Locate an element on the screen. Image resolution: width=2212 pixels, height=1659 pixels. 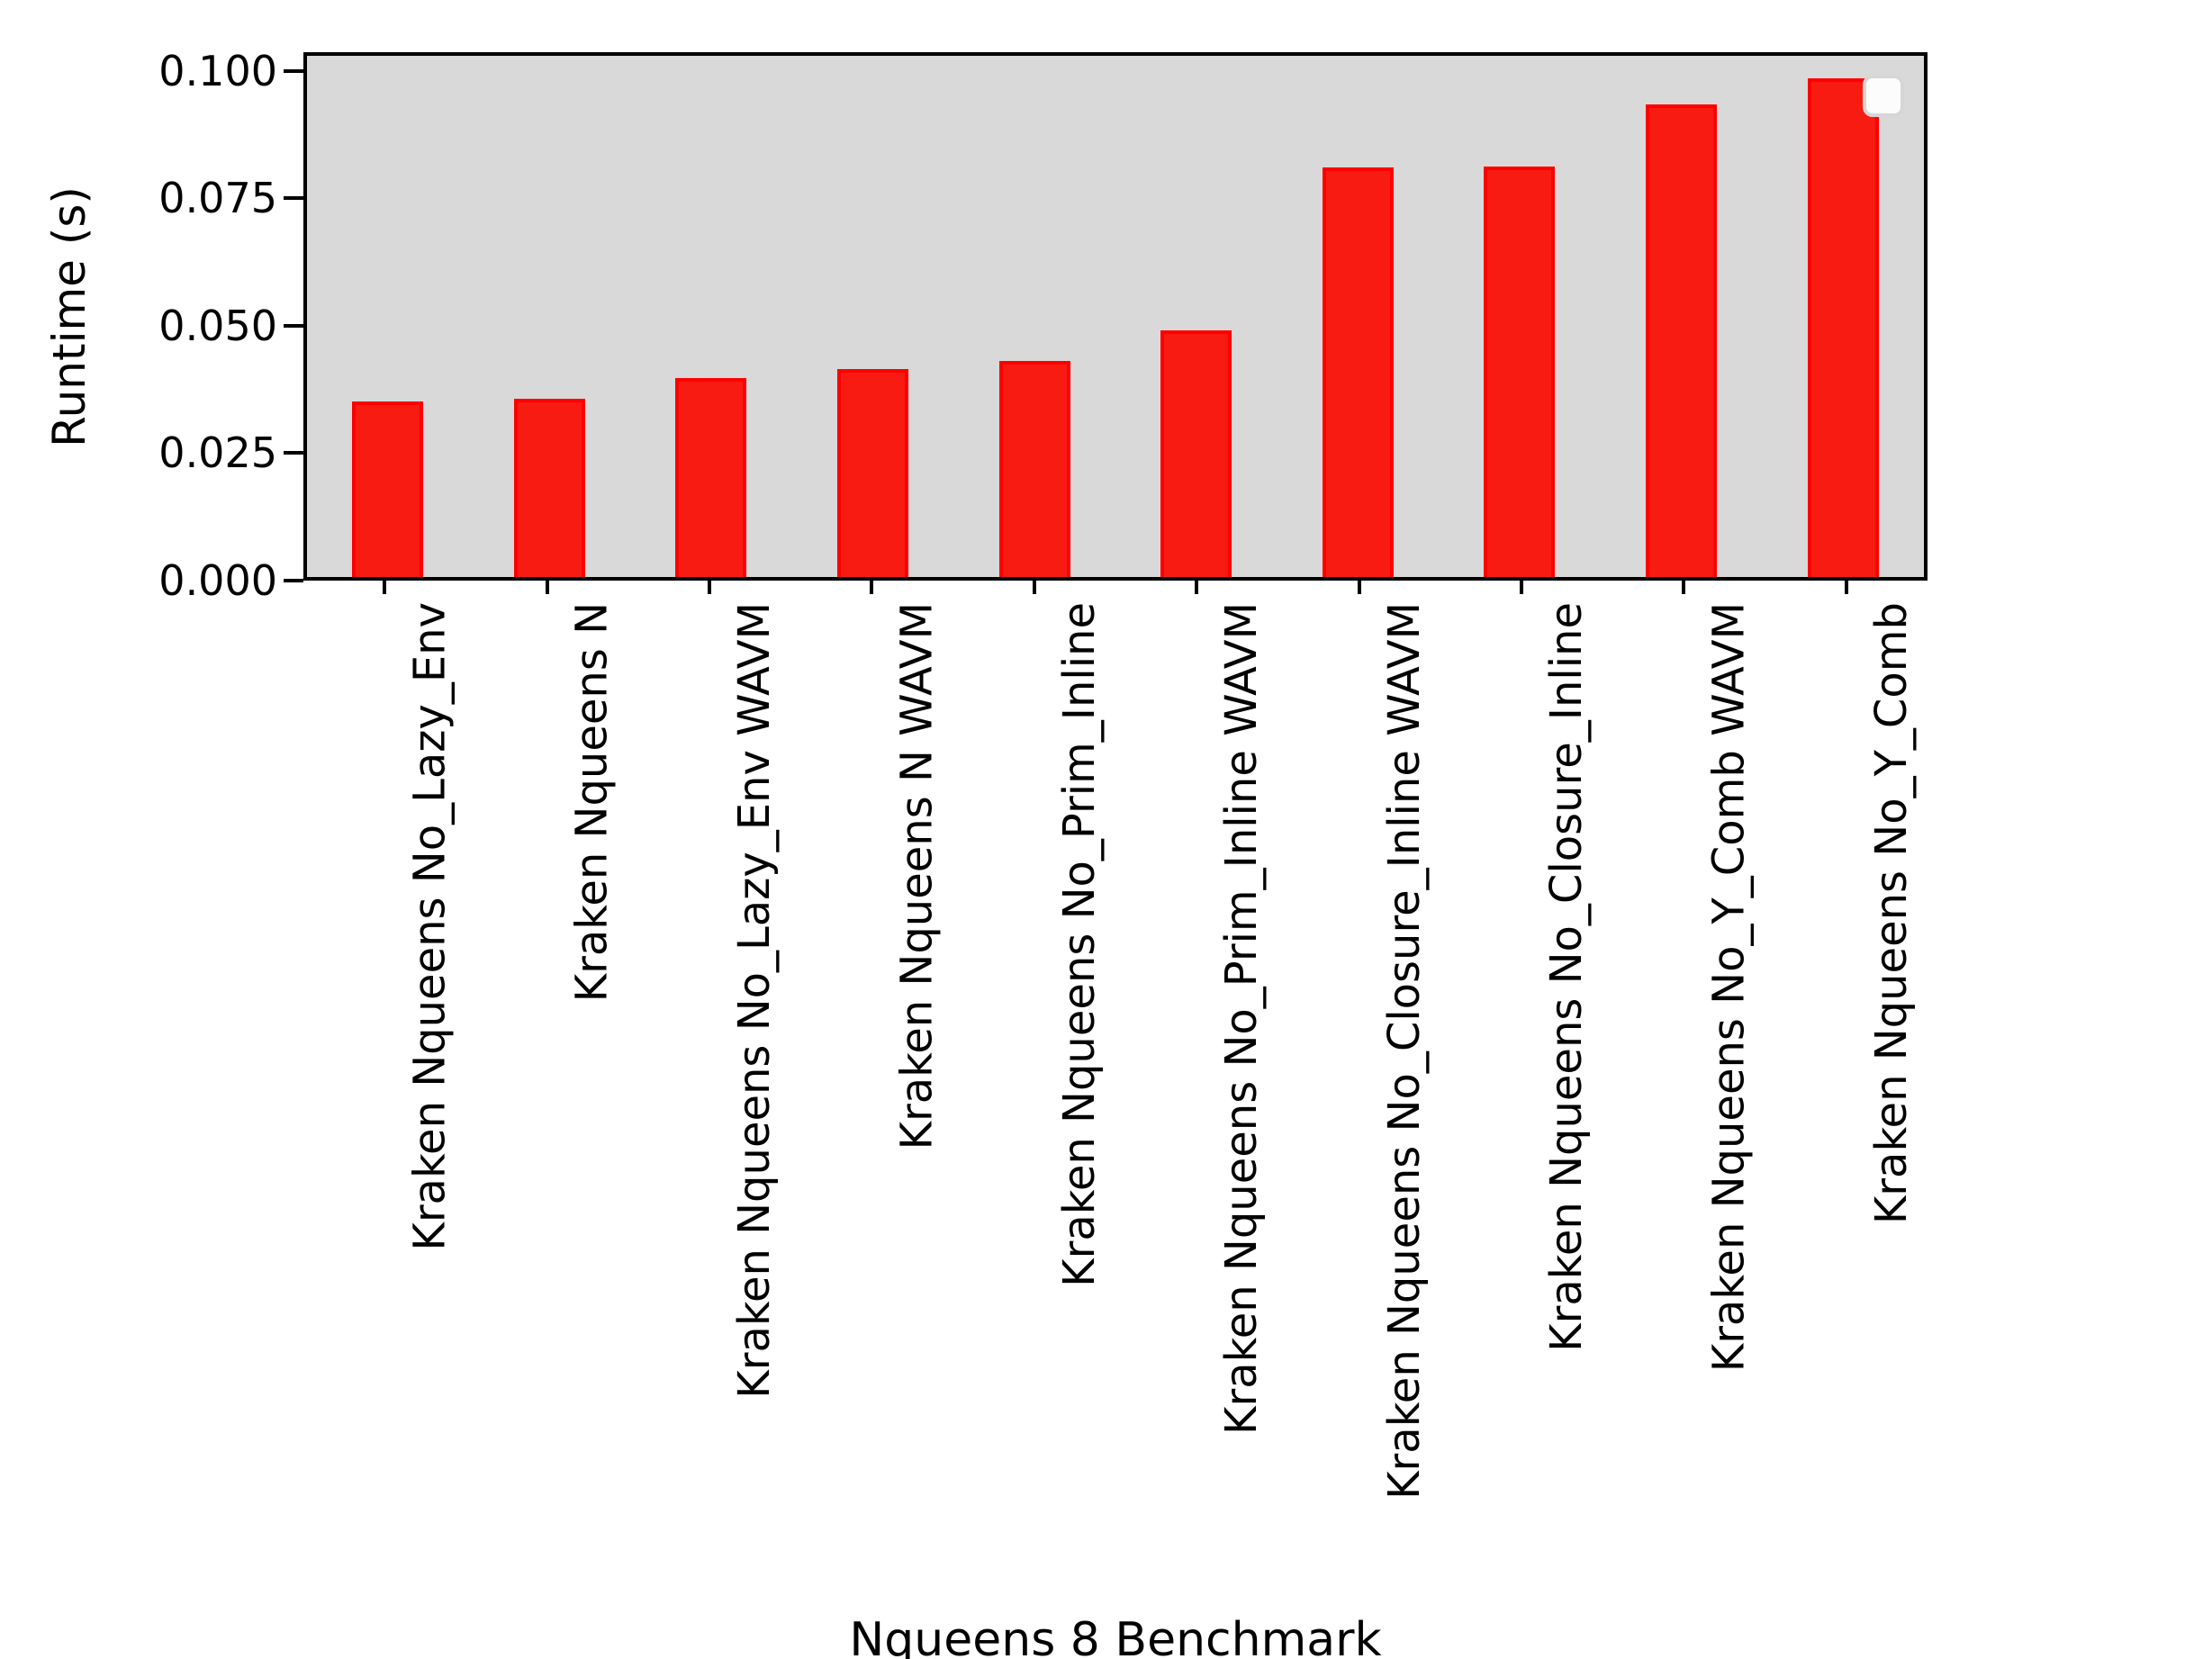
x-tick-label: Kraken Nqueens No_Lazy_Env is located at coordinates (430, 926).